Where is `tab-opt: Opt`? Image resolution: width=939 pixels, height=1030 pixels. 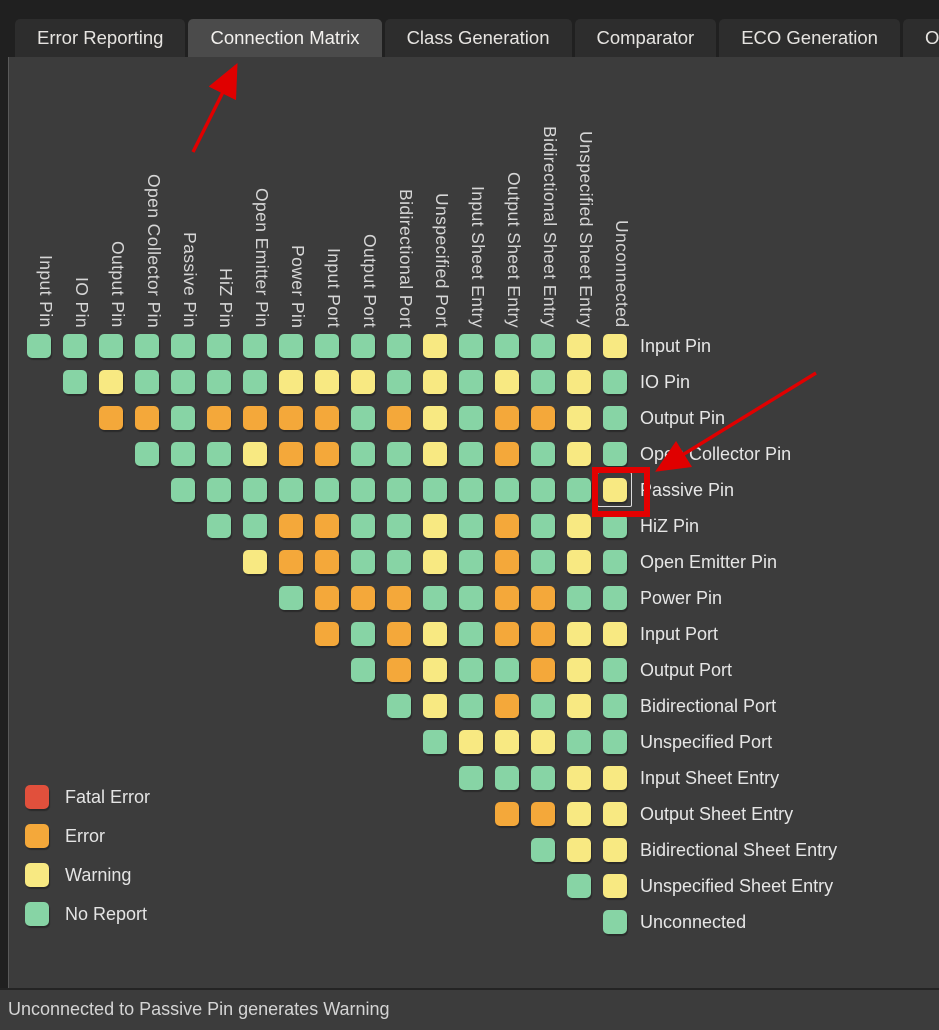
tab-opt: Opt is located at coordinates (920, 38).